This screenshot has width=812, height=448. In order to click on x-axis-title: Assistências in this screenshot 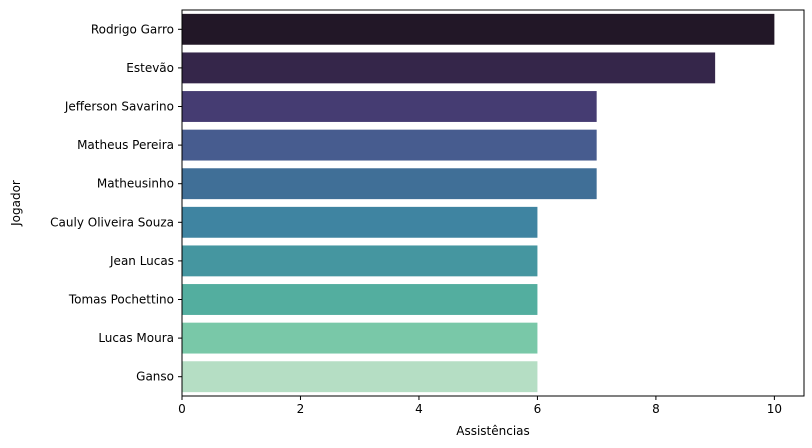, I will do `click(493, 431)`.